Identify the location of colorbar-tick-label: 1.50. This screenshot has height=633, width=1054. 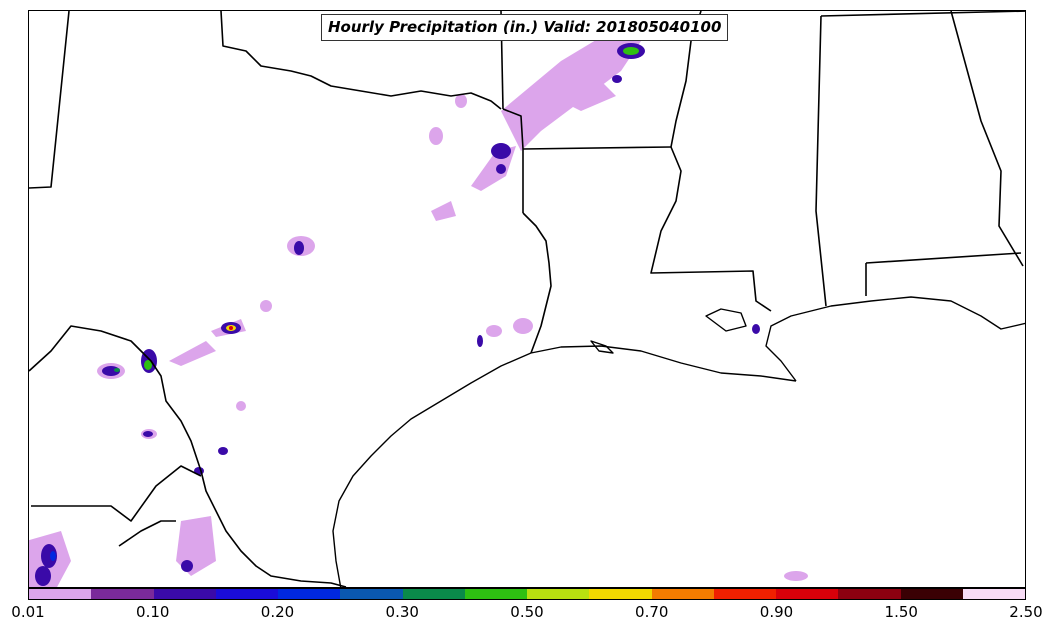
(901, 612).